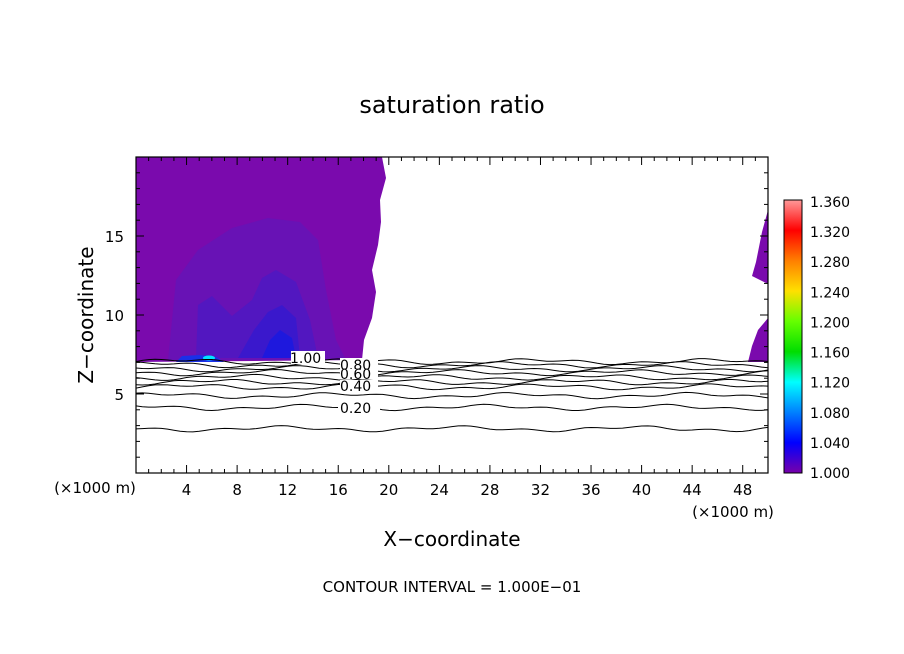 The height and width of the screenshot is (654, 904). I want to click on y-axis-label: Z−coordinate, so click(86, 314).